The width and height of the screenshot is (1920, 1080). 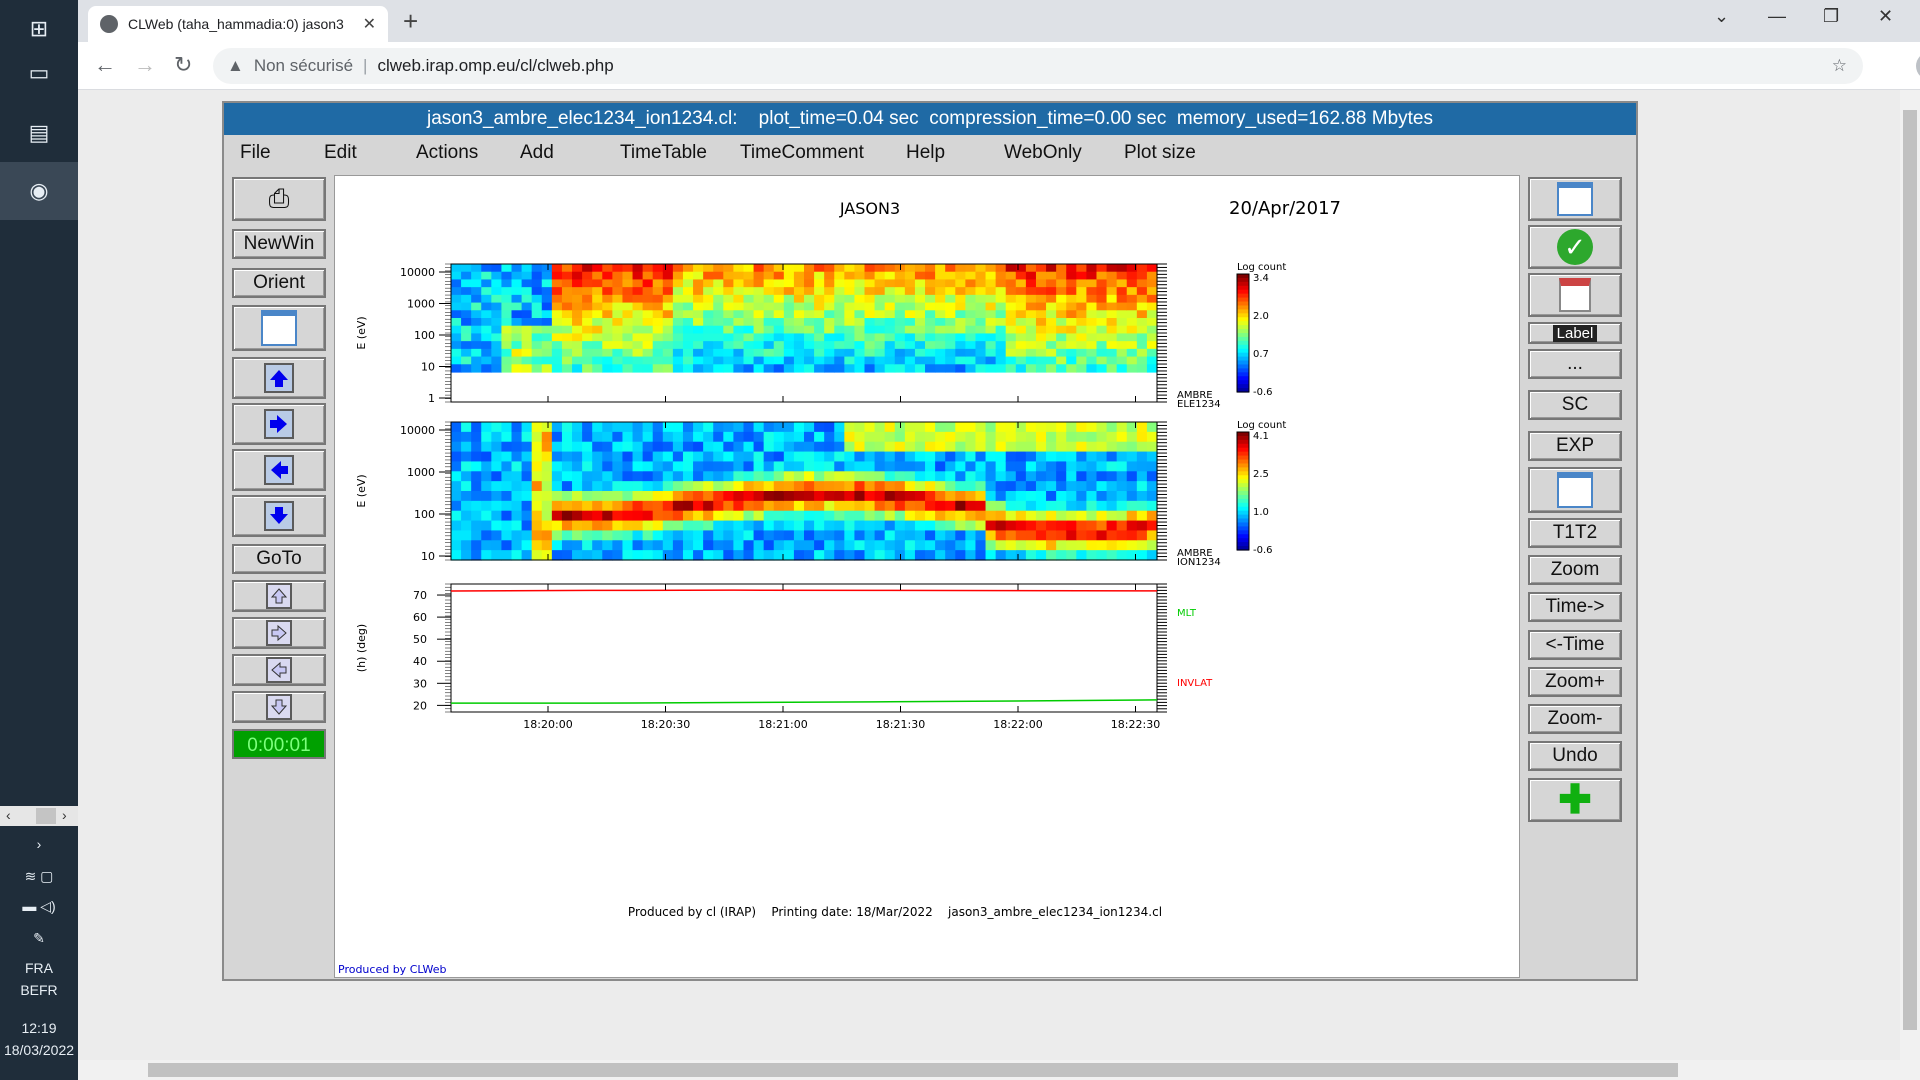 I want to click on scroll-thumb, so click(x=46, y=816).